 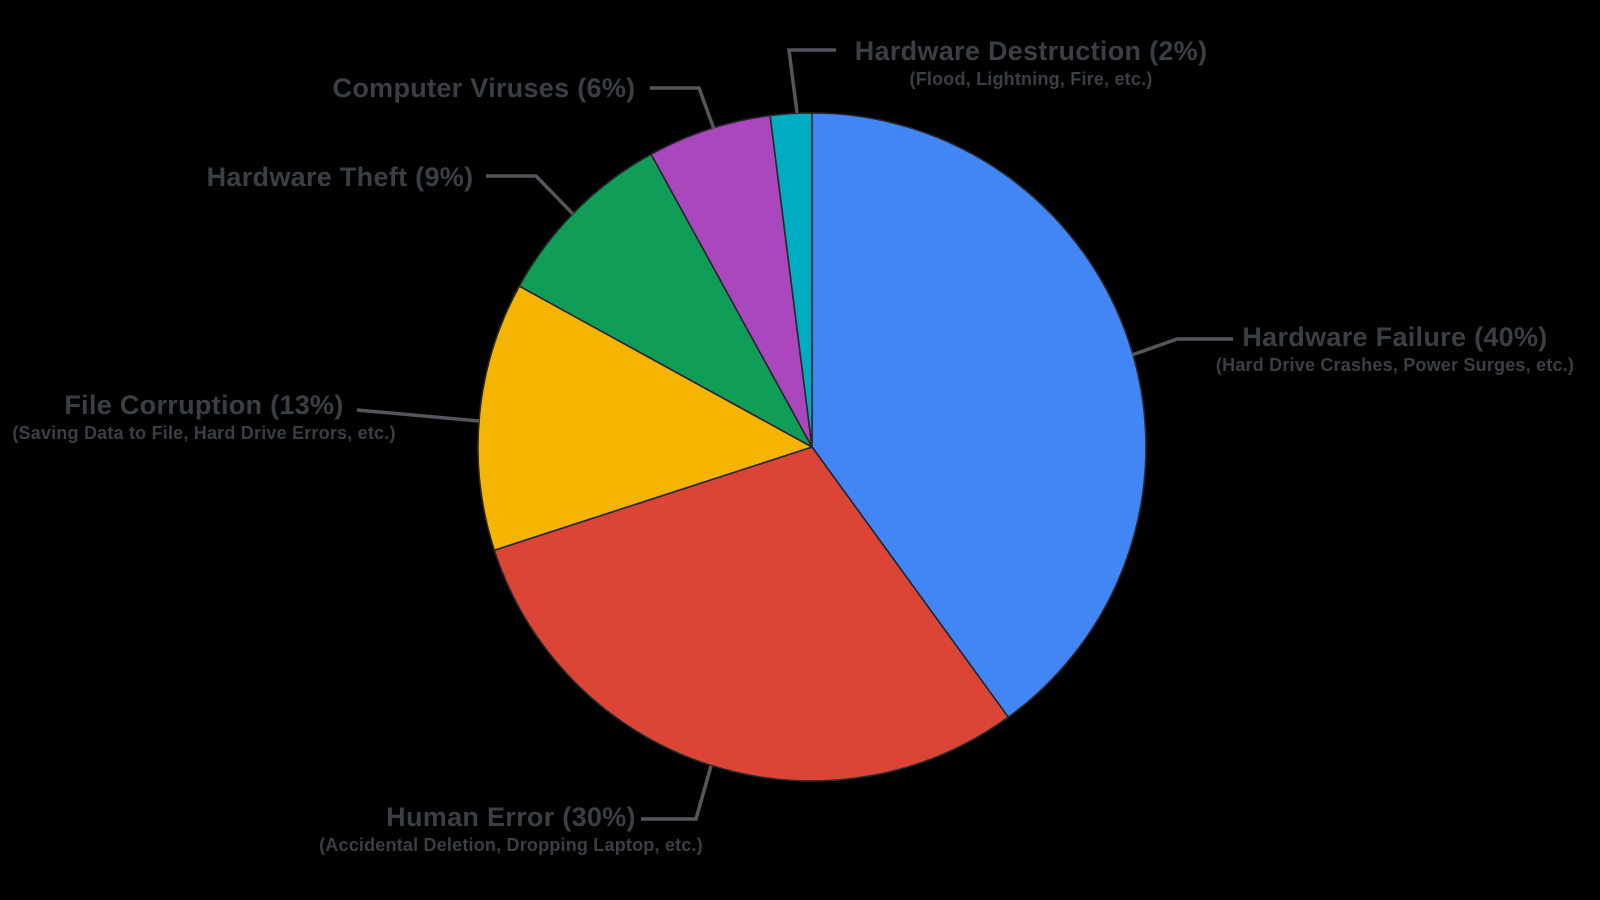 What do you see at coordinates (791, 280) in the screenshot?
I see `pie-slice-hardware-destruction` at bounding box center [791, 280].